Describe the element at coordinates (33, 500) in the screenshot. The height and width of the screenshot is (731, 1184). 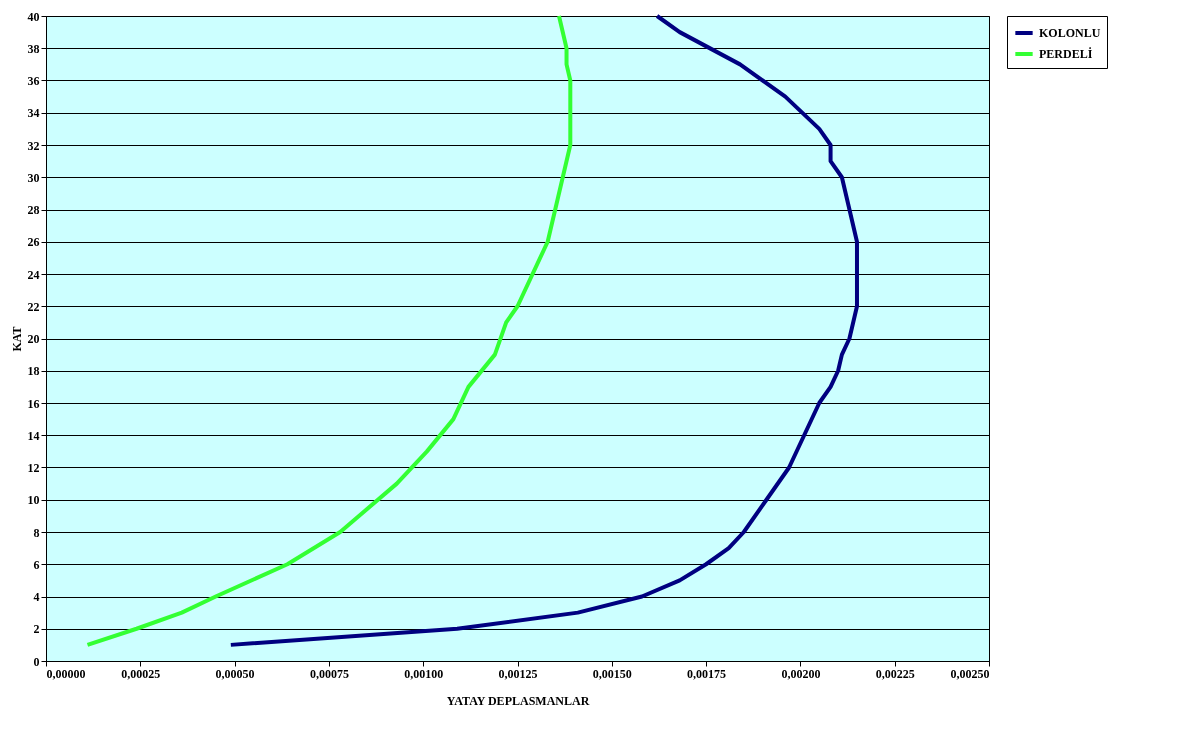
I see `y-tick-label: 10` at that location.